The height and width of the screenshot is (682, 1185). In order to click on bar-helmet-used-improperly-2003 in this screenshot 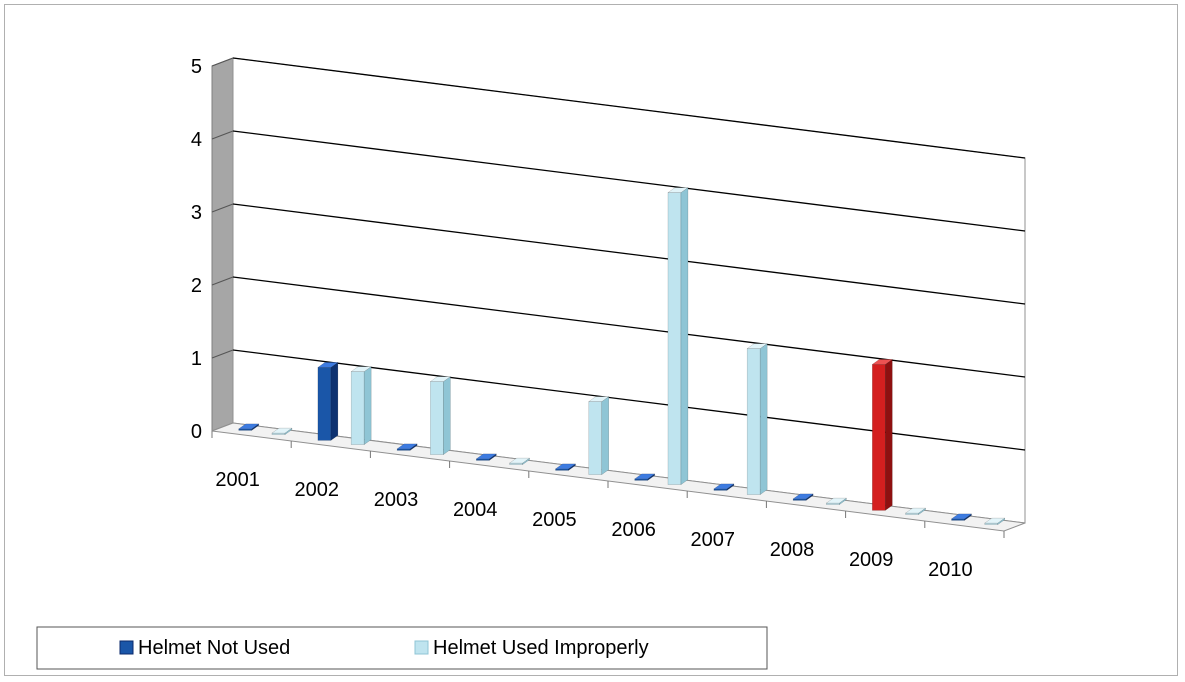, I will do `click(440, 416)`.